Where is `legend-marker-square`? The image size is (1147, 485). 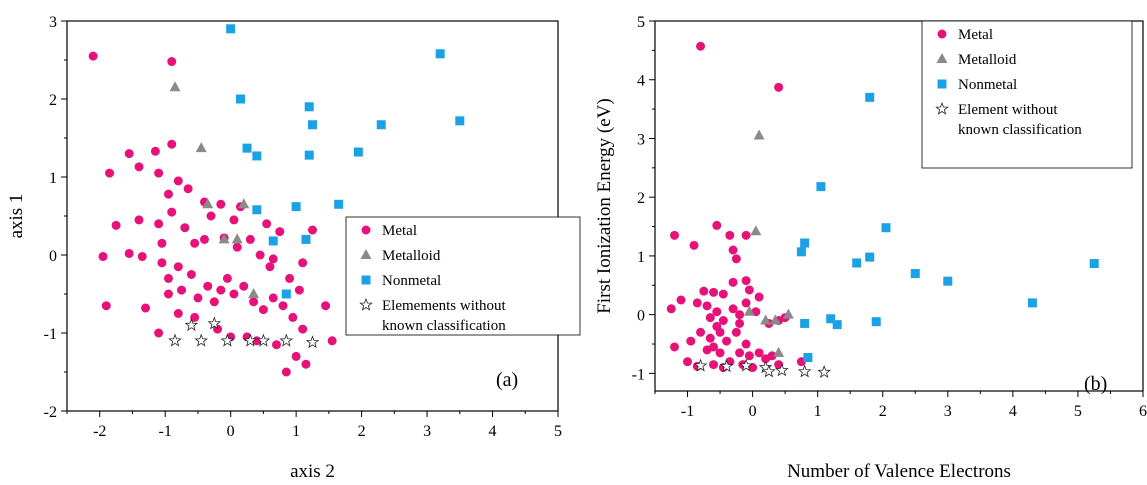
legend-marker-square is located at coordinates (366, 280).